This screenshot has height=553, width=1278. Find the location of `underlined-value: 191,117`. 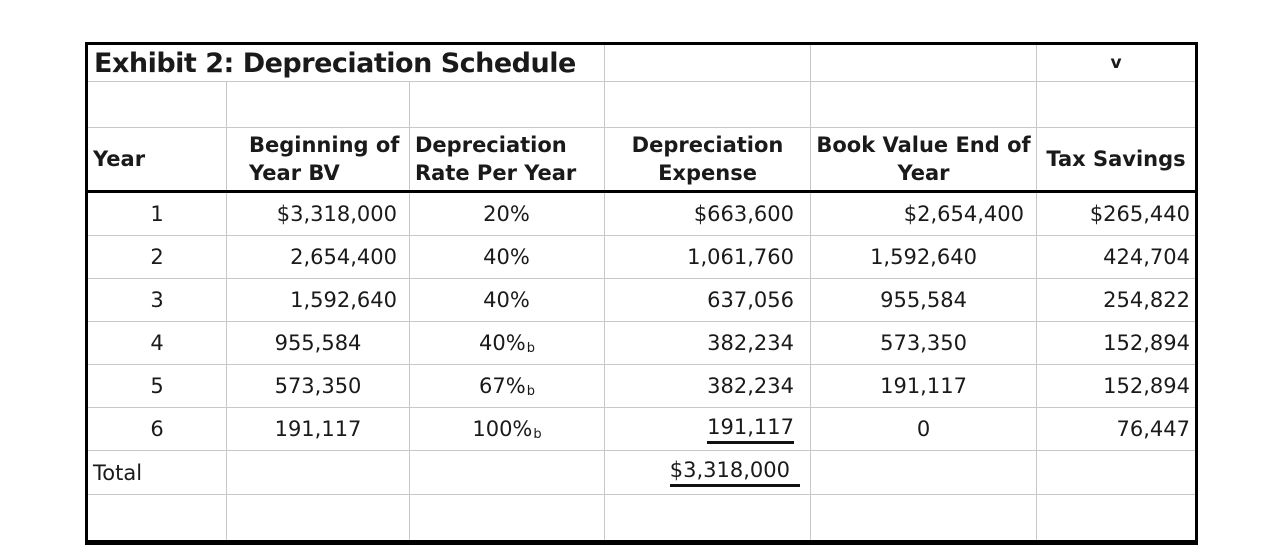

underlined-value: 191,117 is located at coordinates (751, 429).